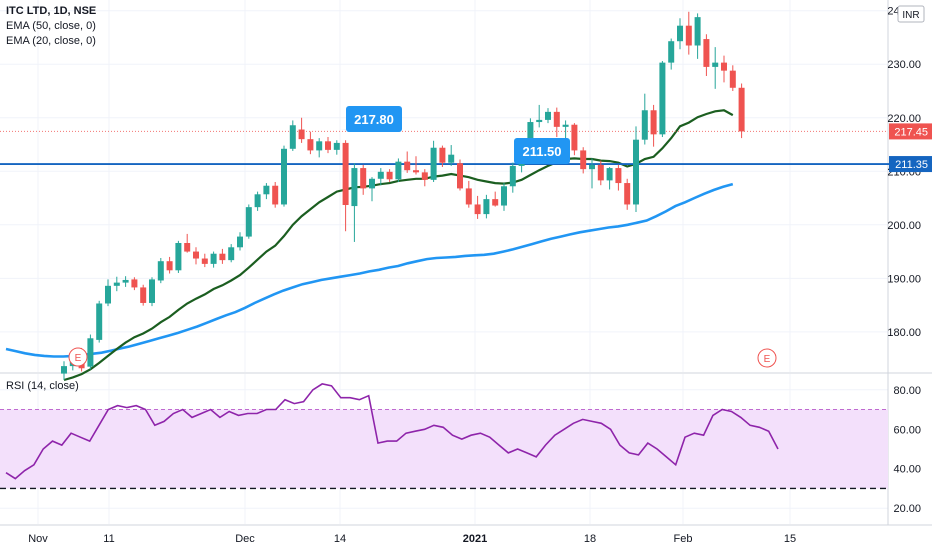 Image resolution: width=932 pixels, height=550 pixels. Describe the element at coordinates (444, 449) in the screenshot. I see `rsi-band` at that location.